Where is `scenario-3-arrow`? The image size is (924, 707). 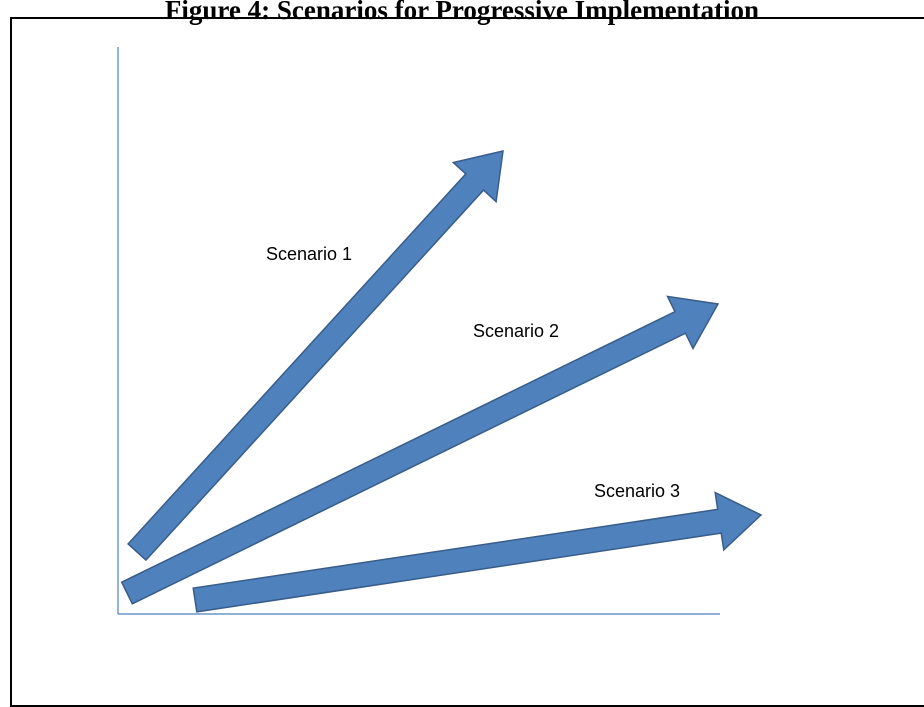
scenario-3-arrow is located at coordinates (477, 552).